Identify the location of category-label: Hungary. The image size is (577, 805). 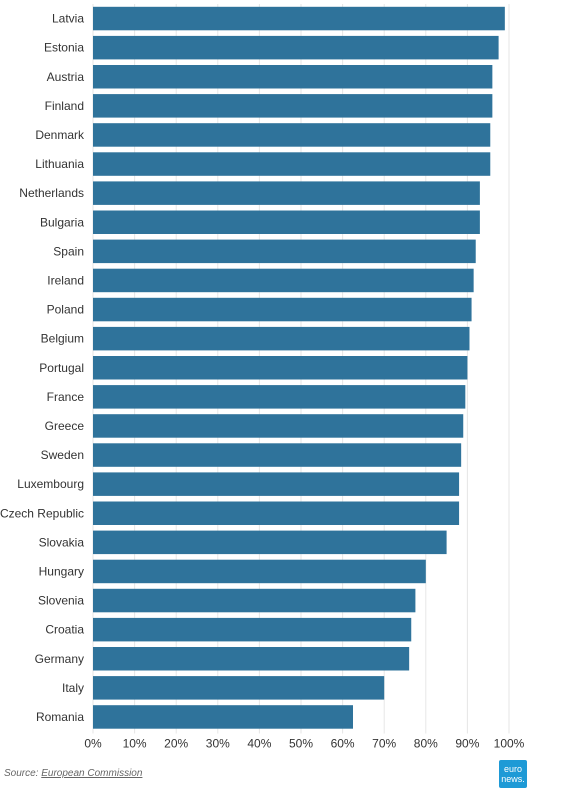
(61, 571).